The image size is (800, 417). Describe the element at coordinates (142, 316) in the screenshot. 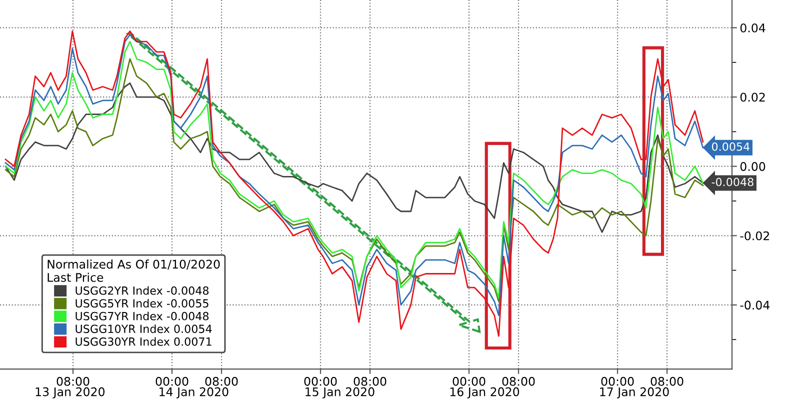

I see `legend-label: USGG7YR Index -0.0048` at that location.